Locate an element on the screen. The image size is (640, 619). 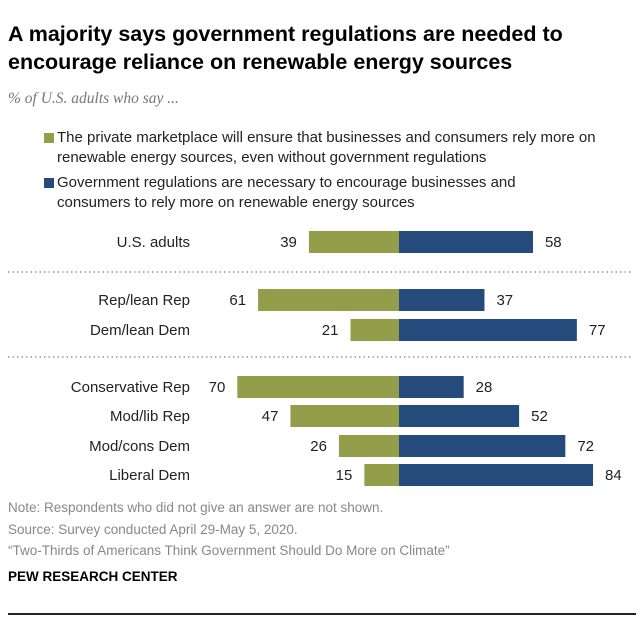
value-label-private: 21 is located at coordinates (330, 330).